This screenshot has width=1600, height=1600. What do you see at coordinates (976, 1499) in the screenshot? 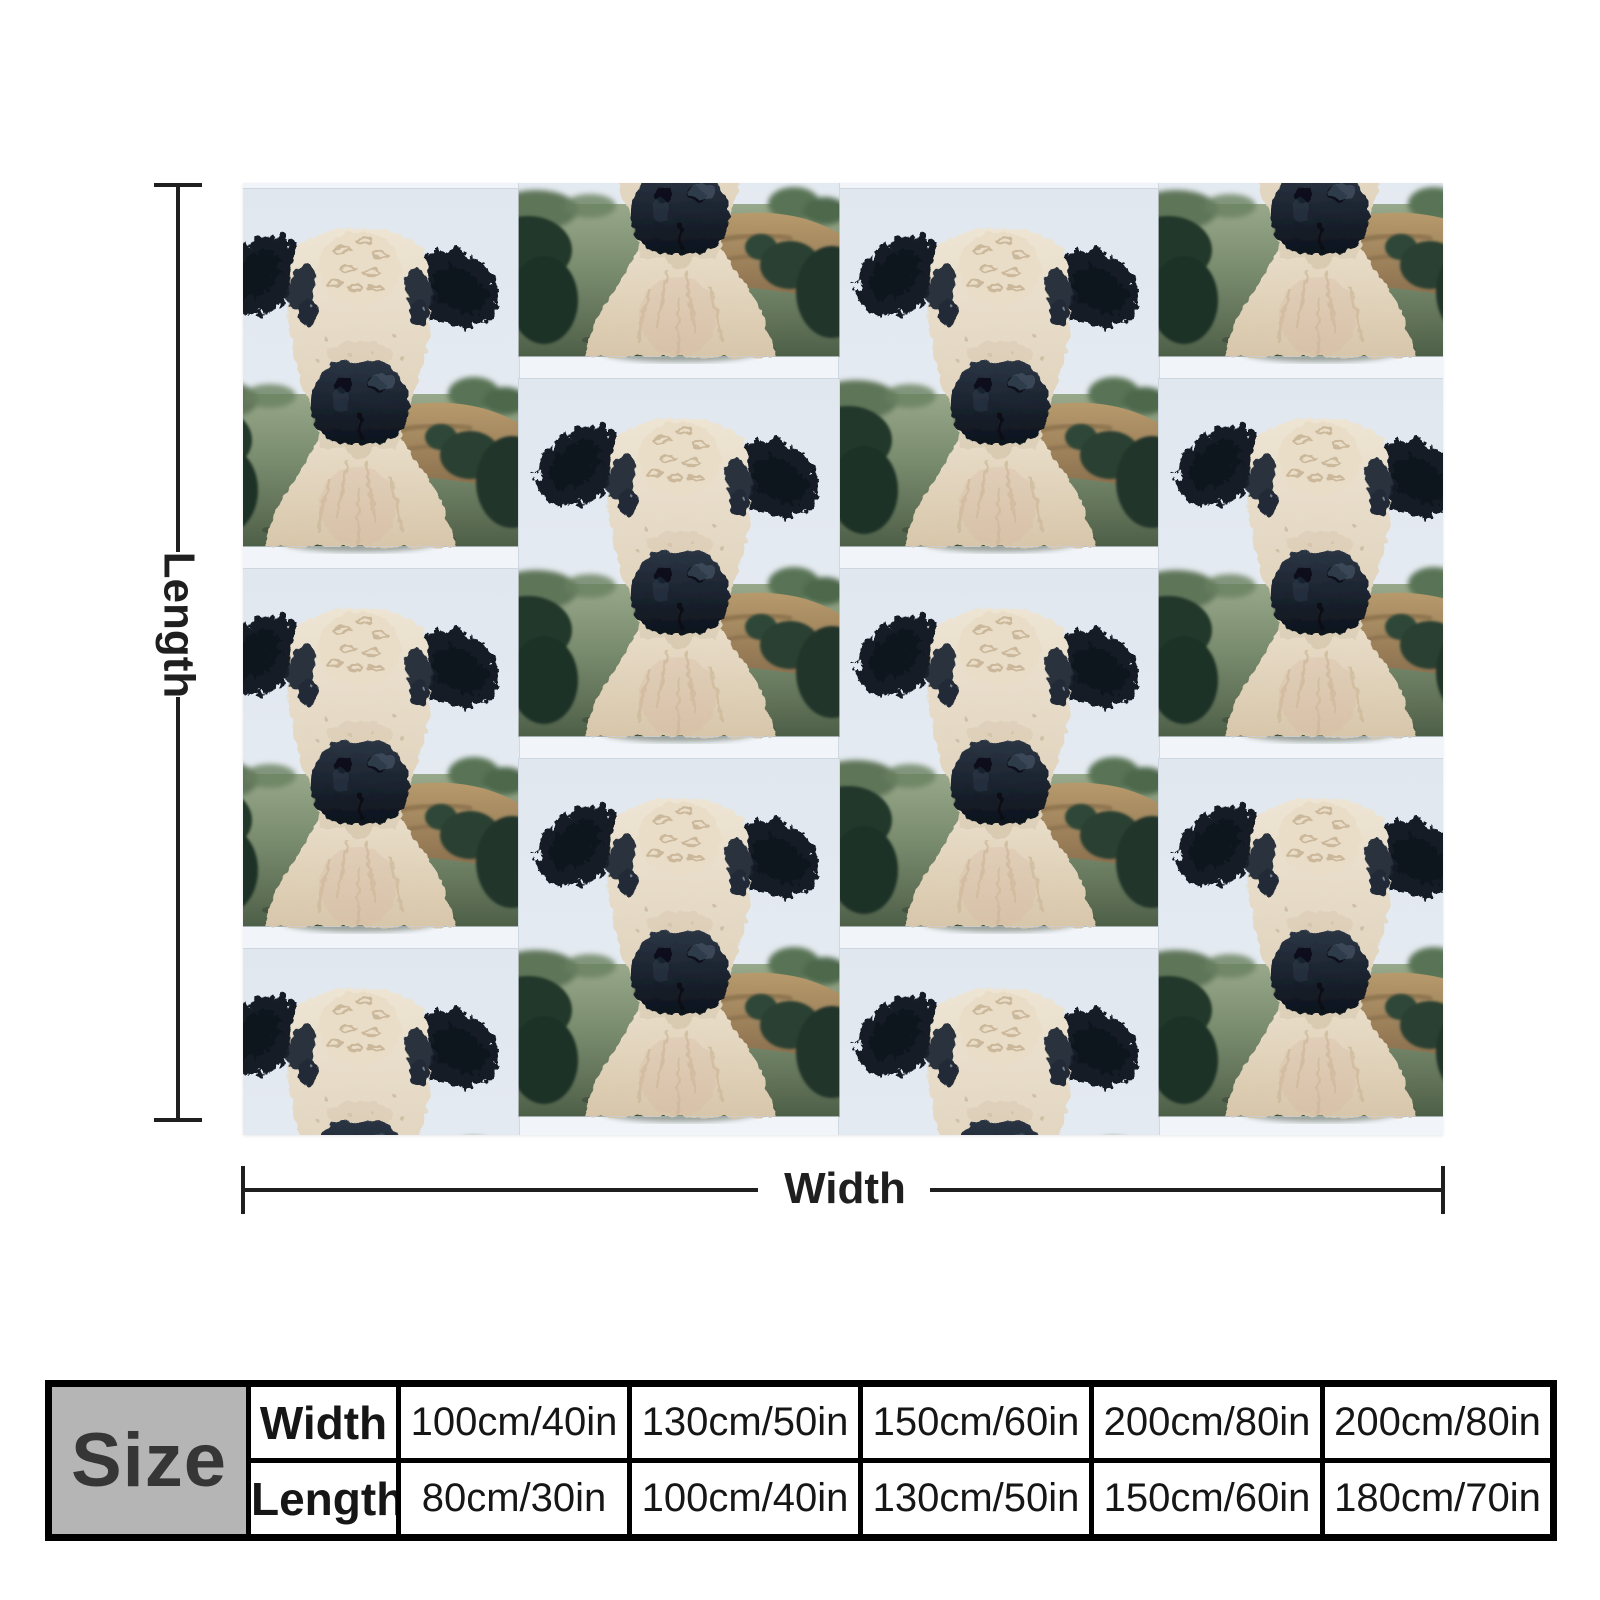
I see `size-chart-length-value-3: 130cm/50in` at bounding box center [976, 1499].